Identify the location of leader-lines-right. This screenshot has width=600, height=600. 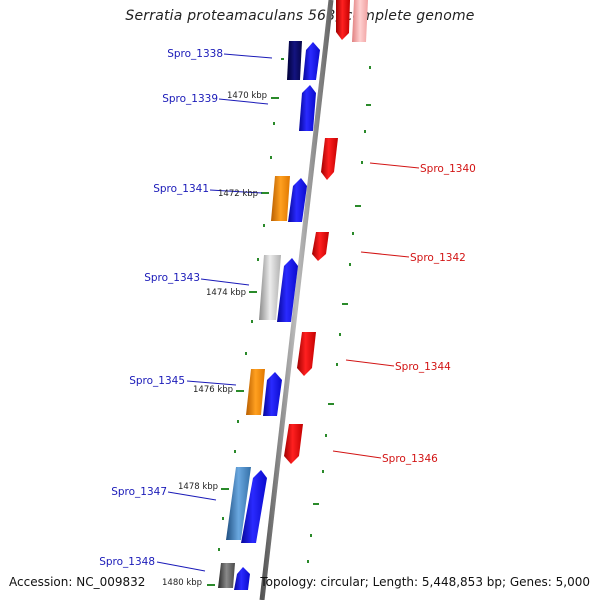
(376, 310).